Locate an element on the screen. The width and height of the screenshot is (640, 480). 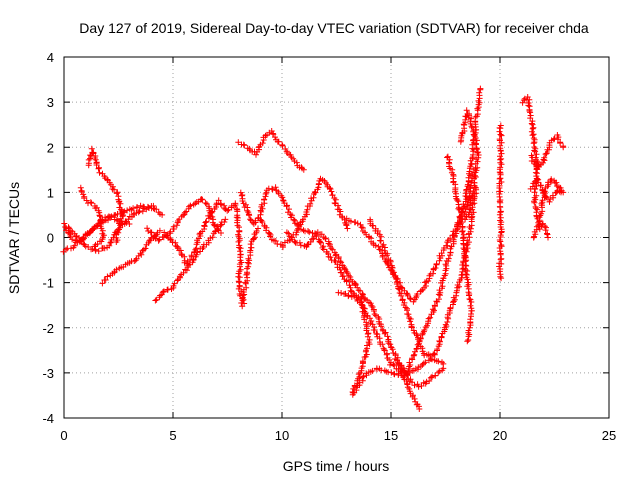
y-tick-label: 4 is located at coordinates (50, 57).